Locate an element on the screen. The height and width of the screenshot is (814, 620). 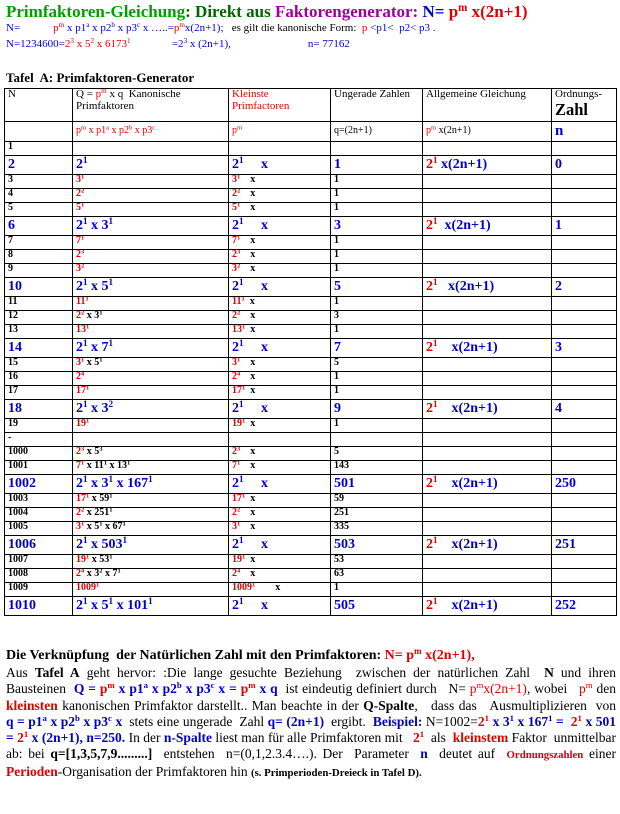
text-run: 10 is located at coordinates (15, 286).